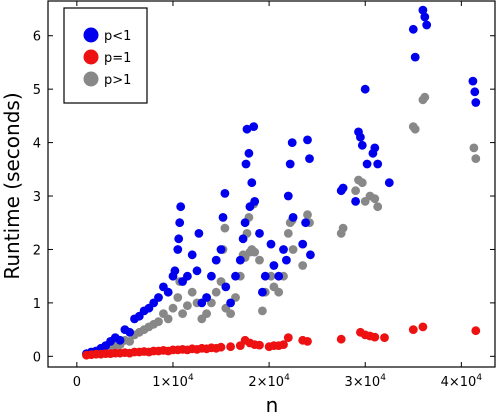 This screenshot has height=420, width=499. What do you see at coordinates (37, 37) in the screenshot?
I see `y-tick-label: 6` at bounding box center [37, 37].